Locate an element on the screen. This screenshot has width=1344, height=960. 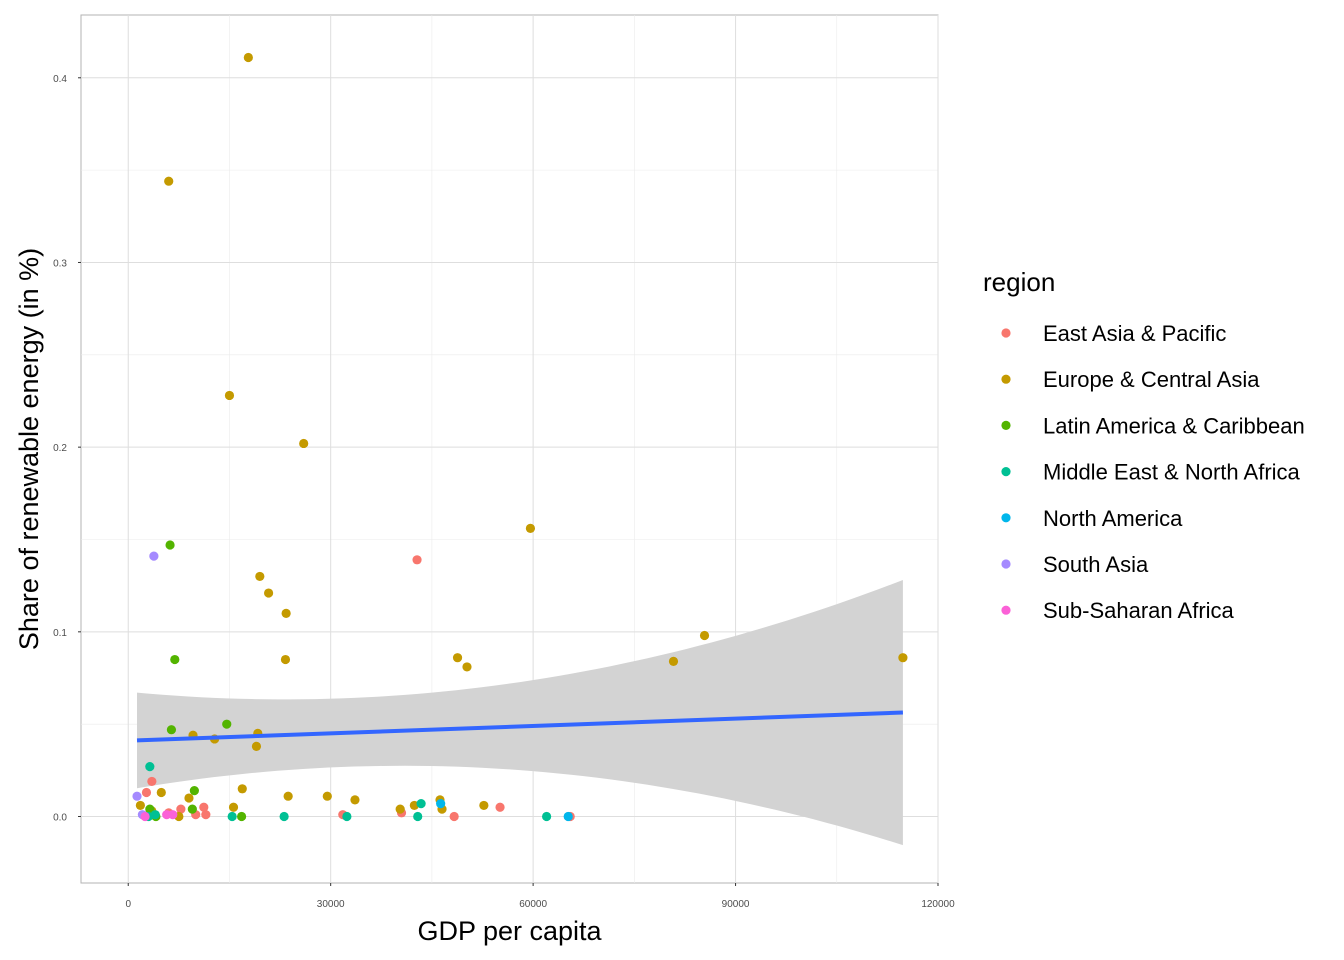
x-tick-label: 60000 is located at coordinates (533, 904).